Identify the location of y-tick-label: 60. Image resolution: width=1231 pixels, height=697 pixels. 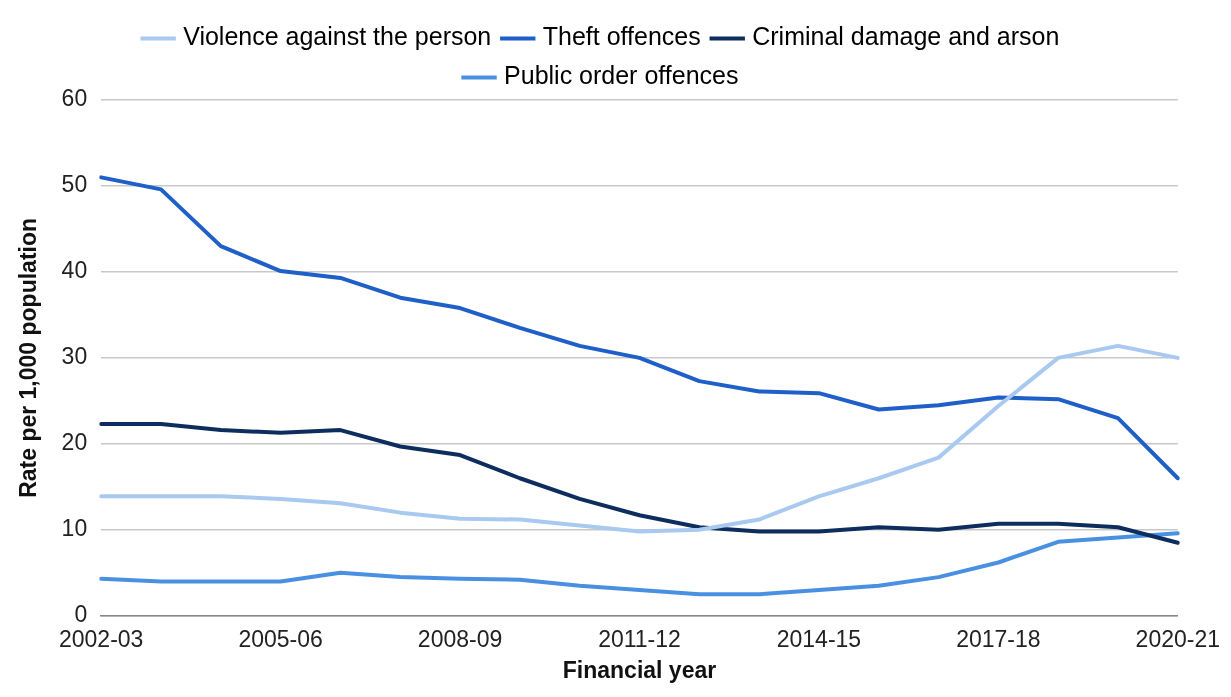
(74, 98).